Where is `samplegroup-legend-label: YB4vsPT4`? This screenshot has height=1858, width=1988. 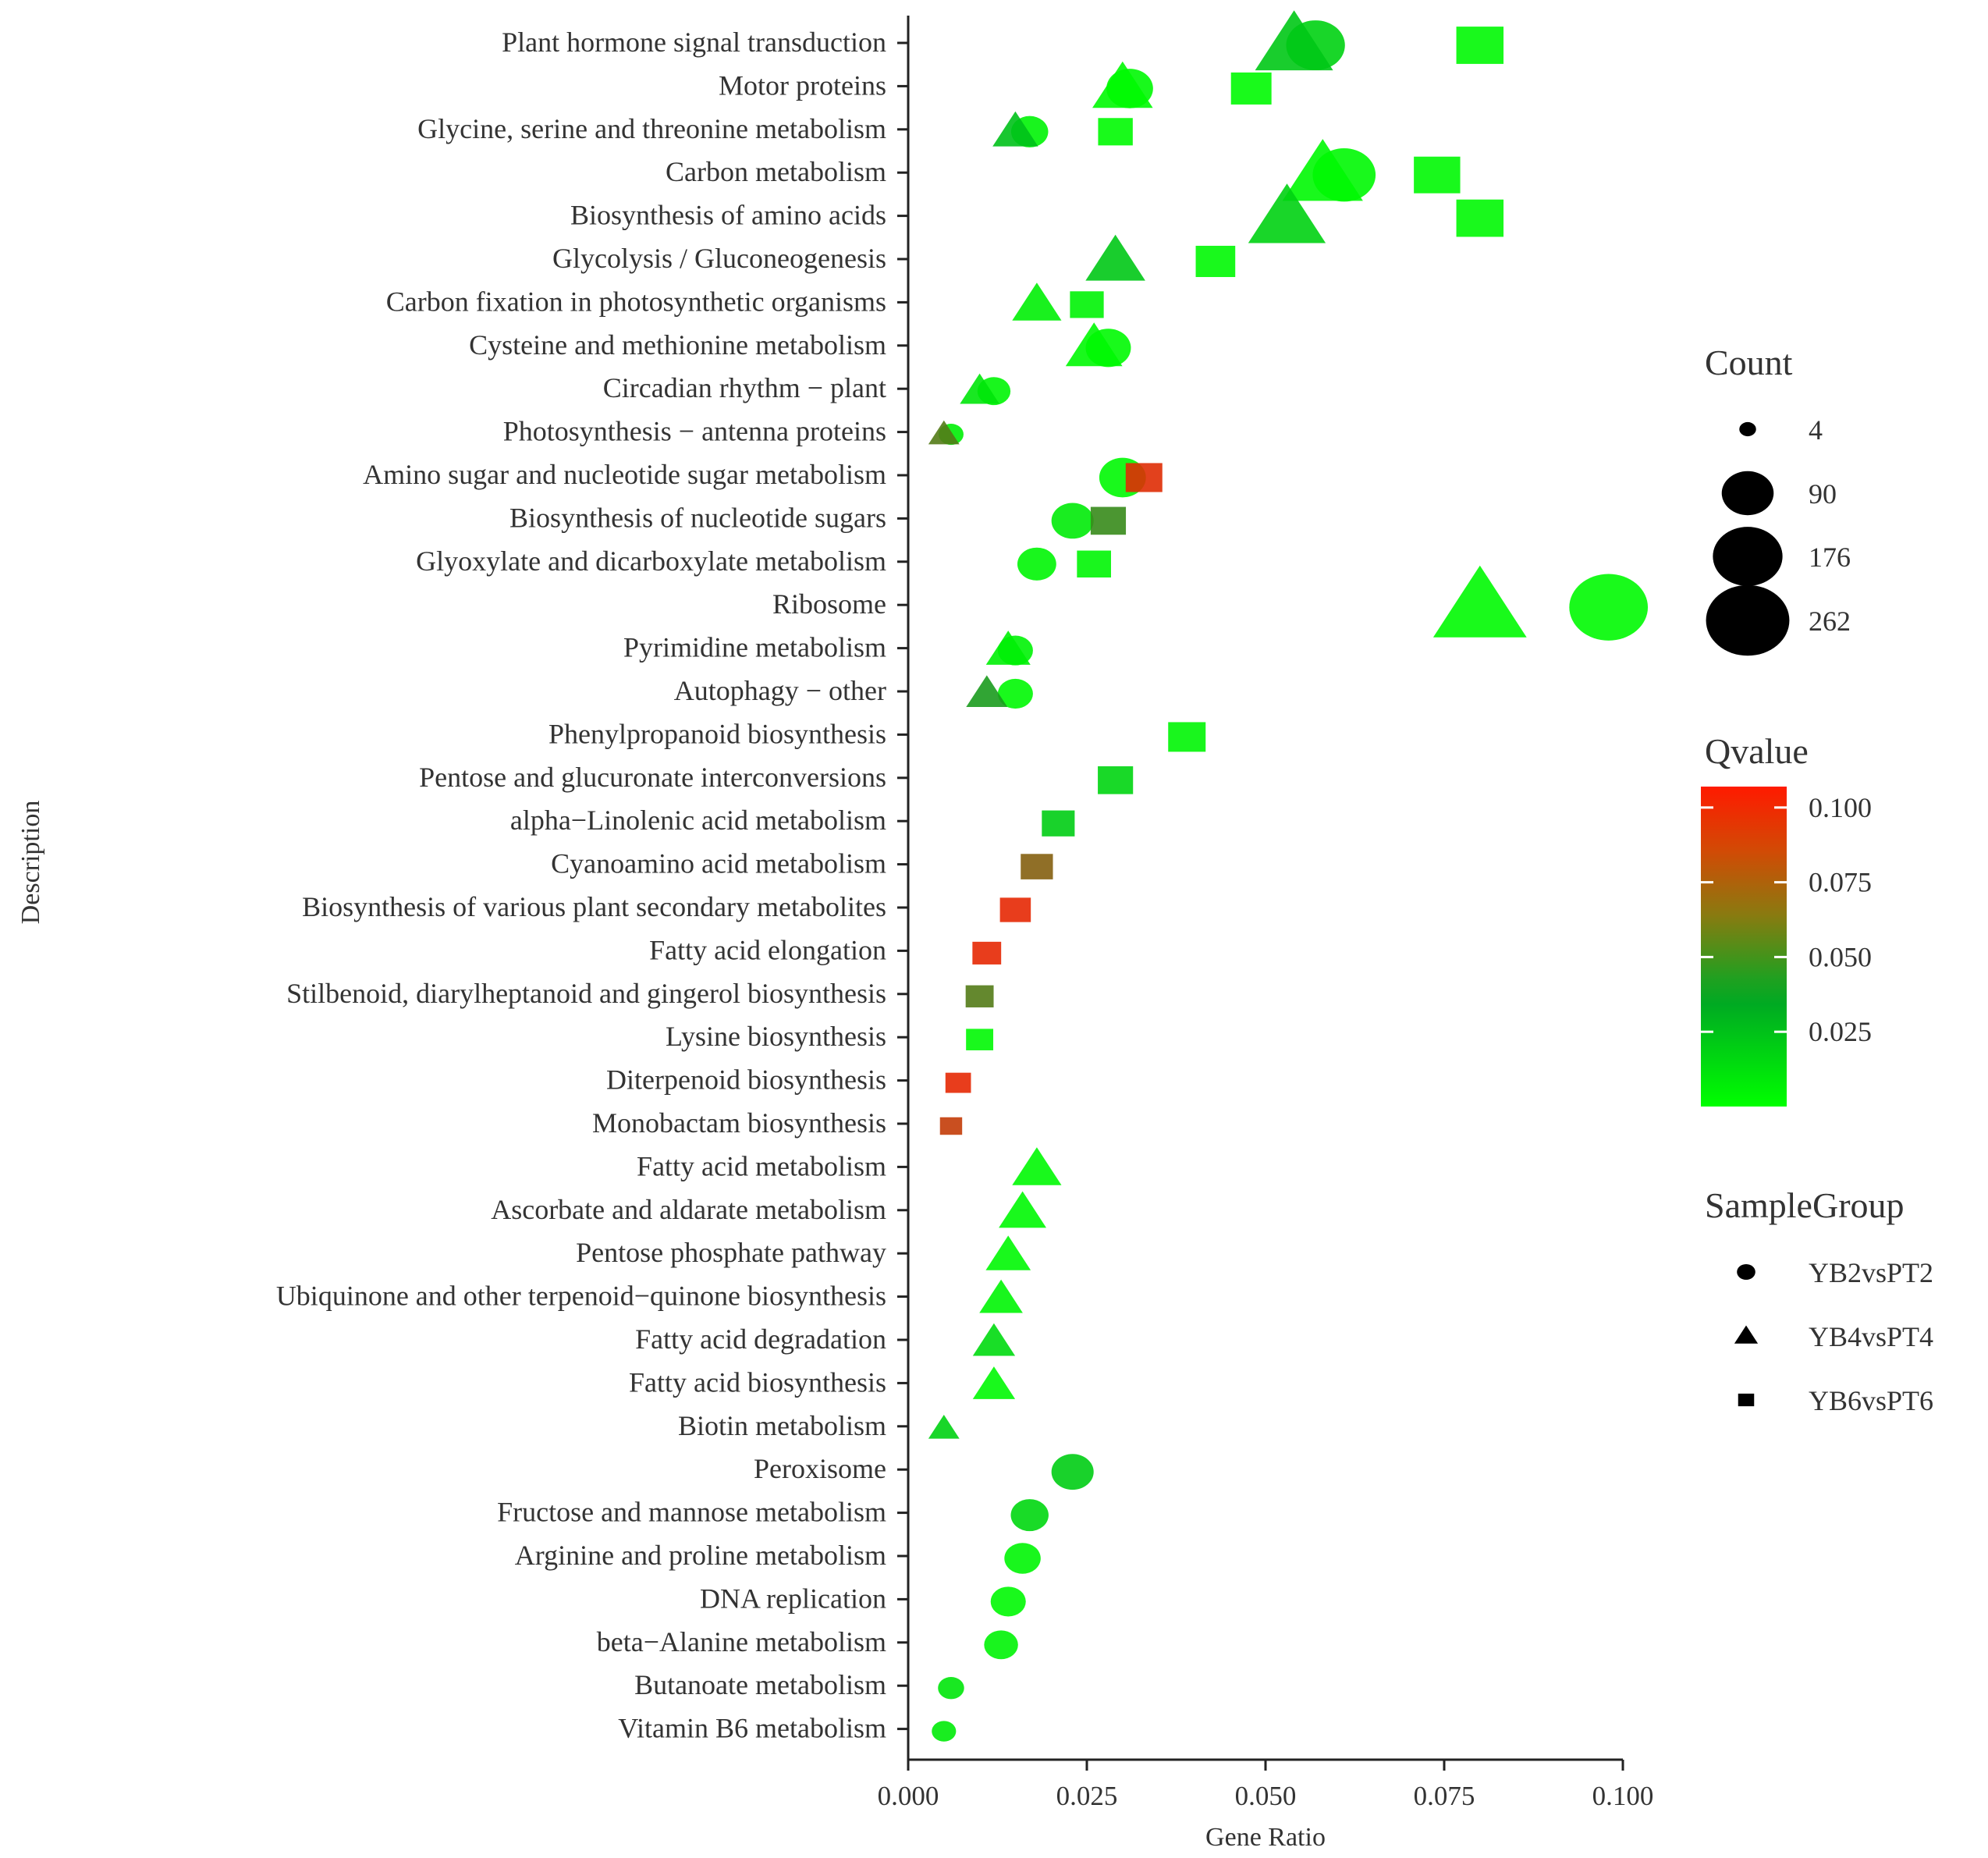 samplegroup-legend-label: YB4vsPT4 is located at coordinates (1871, 1336).